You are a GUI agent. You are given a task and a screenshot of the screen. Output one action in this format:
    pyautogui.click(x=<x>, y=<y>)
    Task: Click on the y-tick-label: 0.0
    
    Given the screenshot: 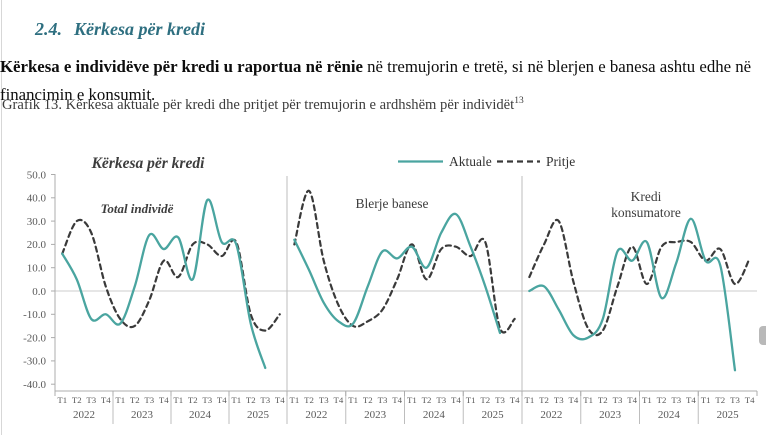 What is the action you would take?
    pyautogui.click(x=39, y=292)
    